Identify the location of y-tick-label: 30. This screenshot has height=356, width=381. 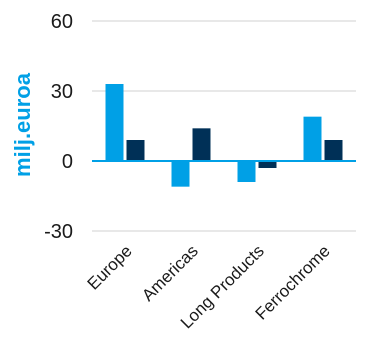
(62, 92).